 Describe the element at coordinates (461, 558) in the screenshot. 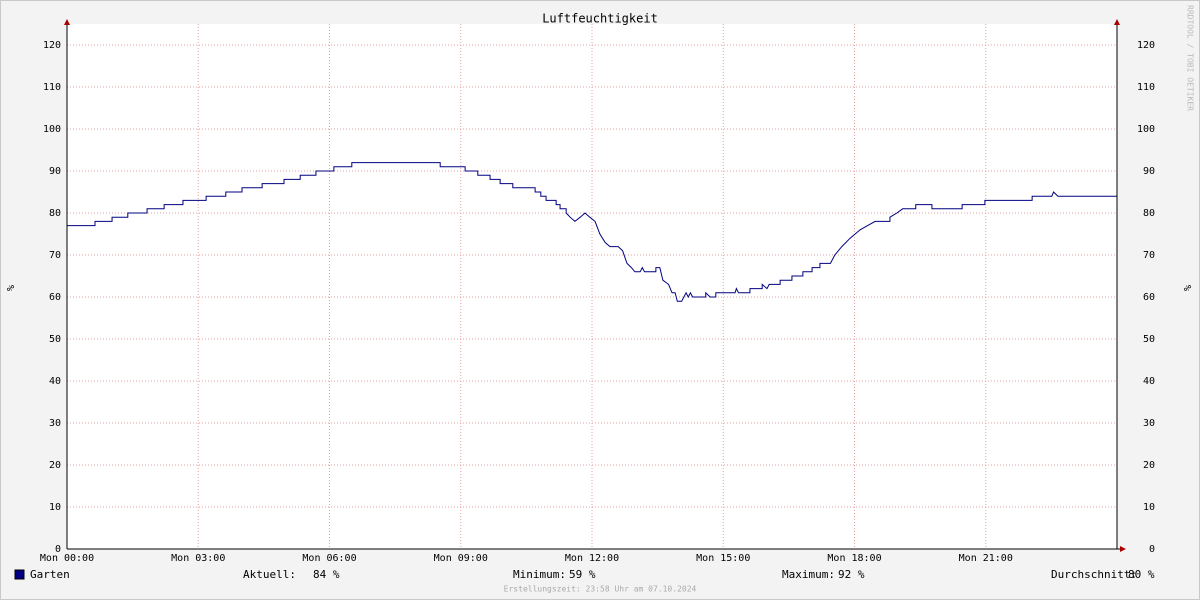

I see `x-tick-label: Mon 09:00` at that location.